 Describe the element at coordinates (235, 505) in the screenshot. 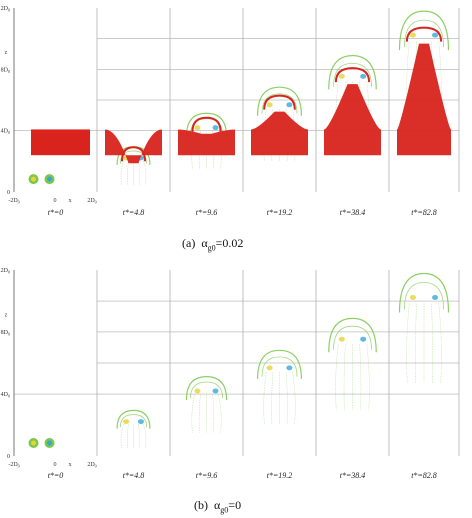

I see `caption-b-value: =0` at that location.